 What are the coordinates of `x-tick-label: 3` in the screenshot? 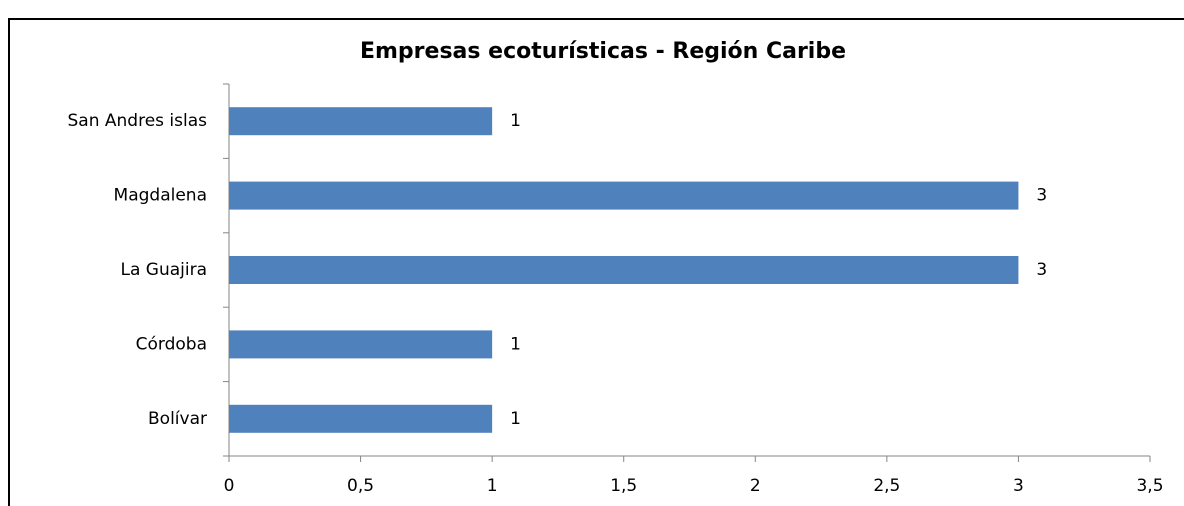 It's located at (1018, 486).